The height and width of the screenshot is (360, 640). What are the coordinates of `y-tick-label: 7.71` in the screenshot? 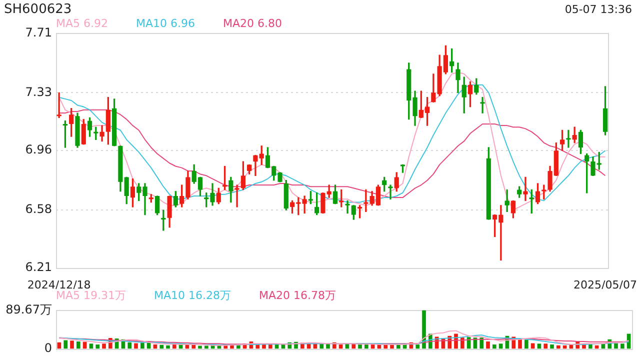 It's located at (38, 32).